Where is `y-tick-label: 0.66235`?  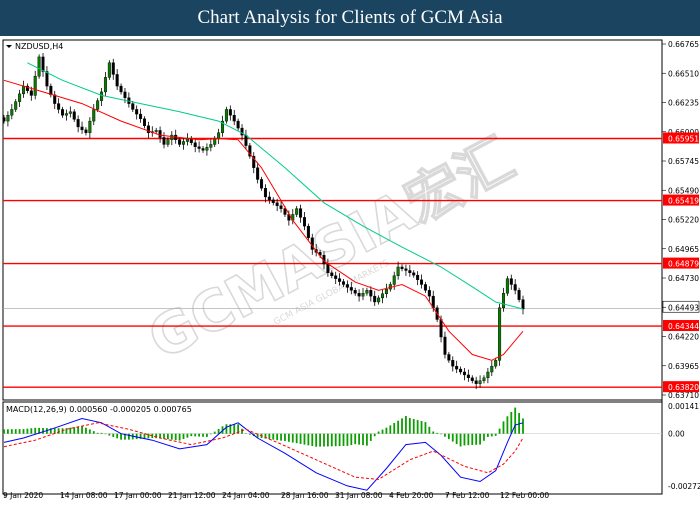 y-tick-label: 0.66235 is located at coordinates (683, 103).